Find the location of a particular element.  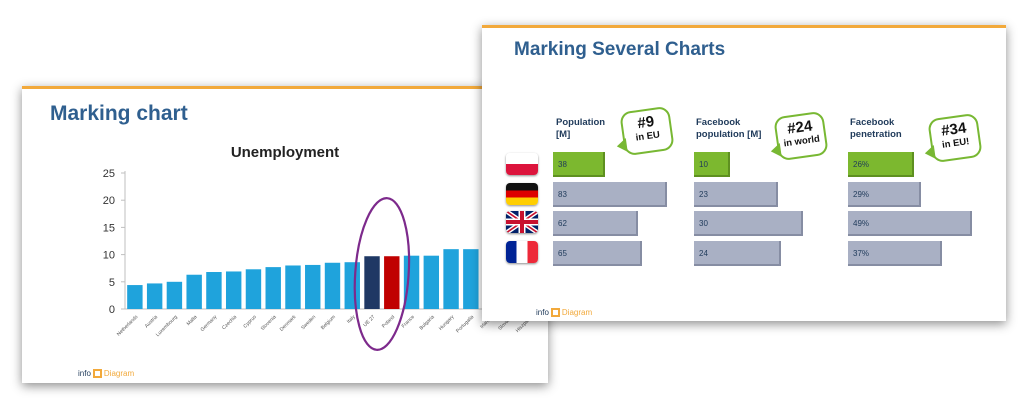

bar-value-label: 23 is located at coordinates (703, 194).